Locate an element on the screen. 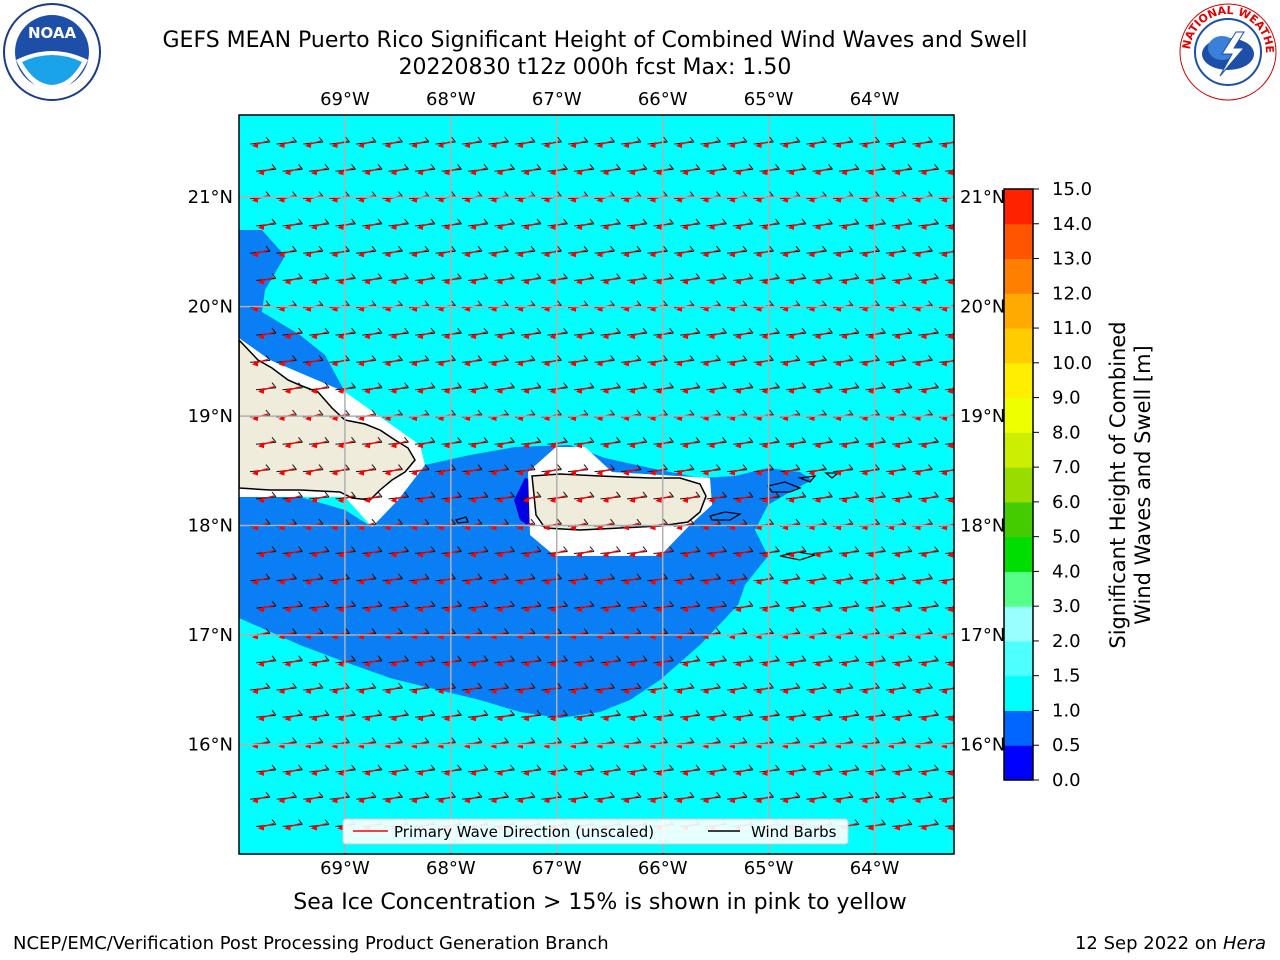 The image size is (1280, 960). lon-tick-label: 66°W is located at coordinates (663, 99).